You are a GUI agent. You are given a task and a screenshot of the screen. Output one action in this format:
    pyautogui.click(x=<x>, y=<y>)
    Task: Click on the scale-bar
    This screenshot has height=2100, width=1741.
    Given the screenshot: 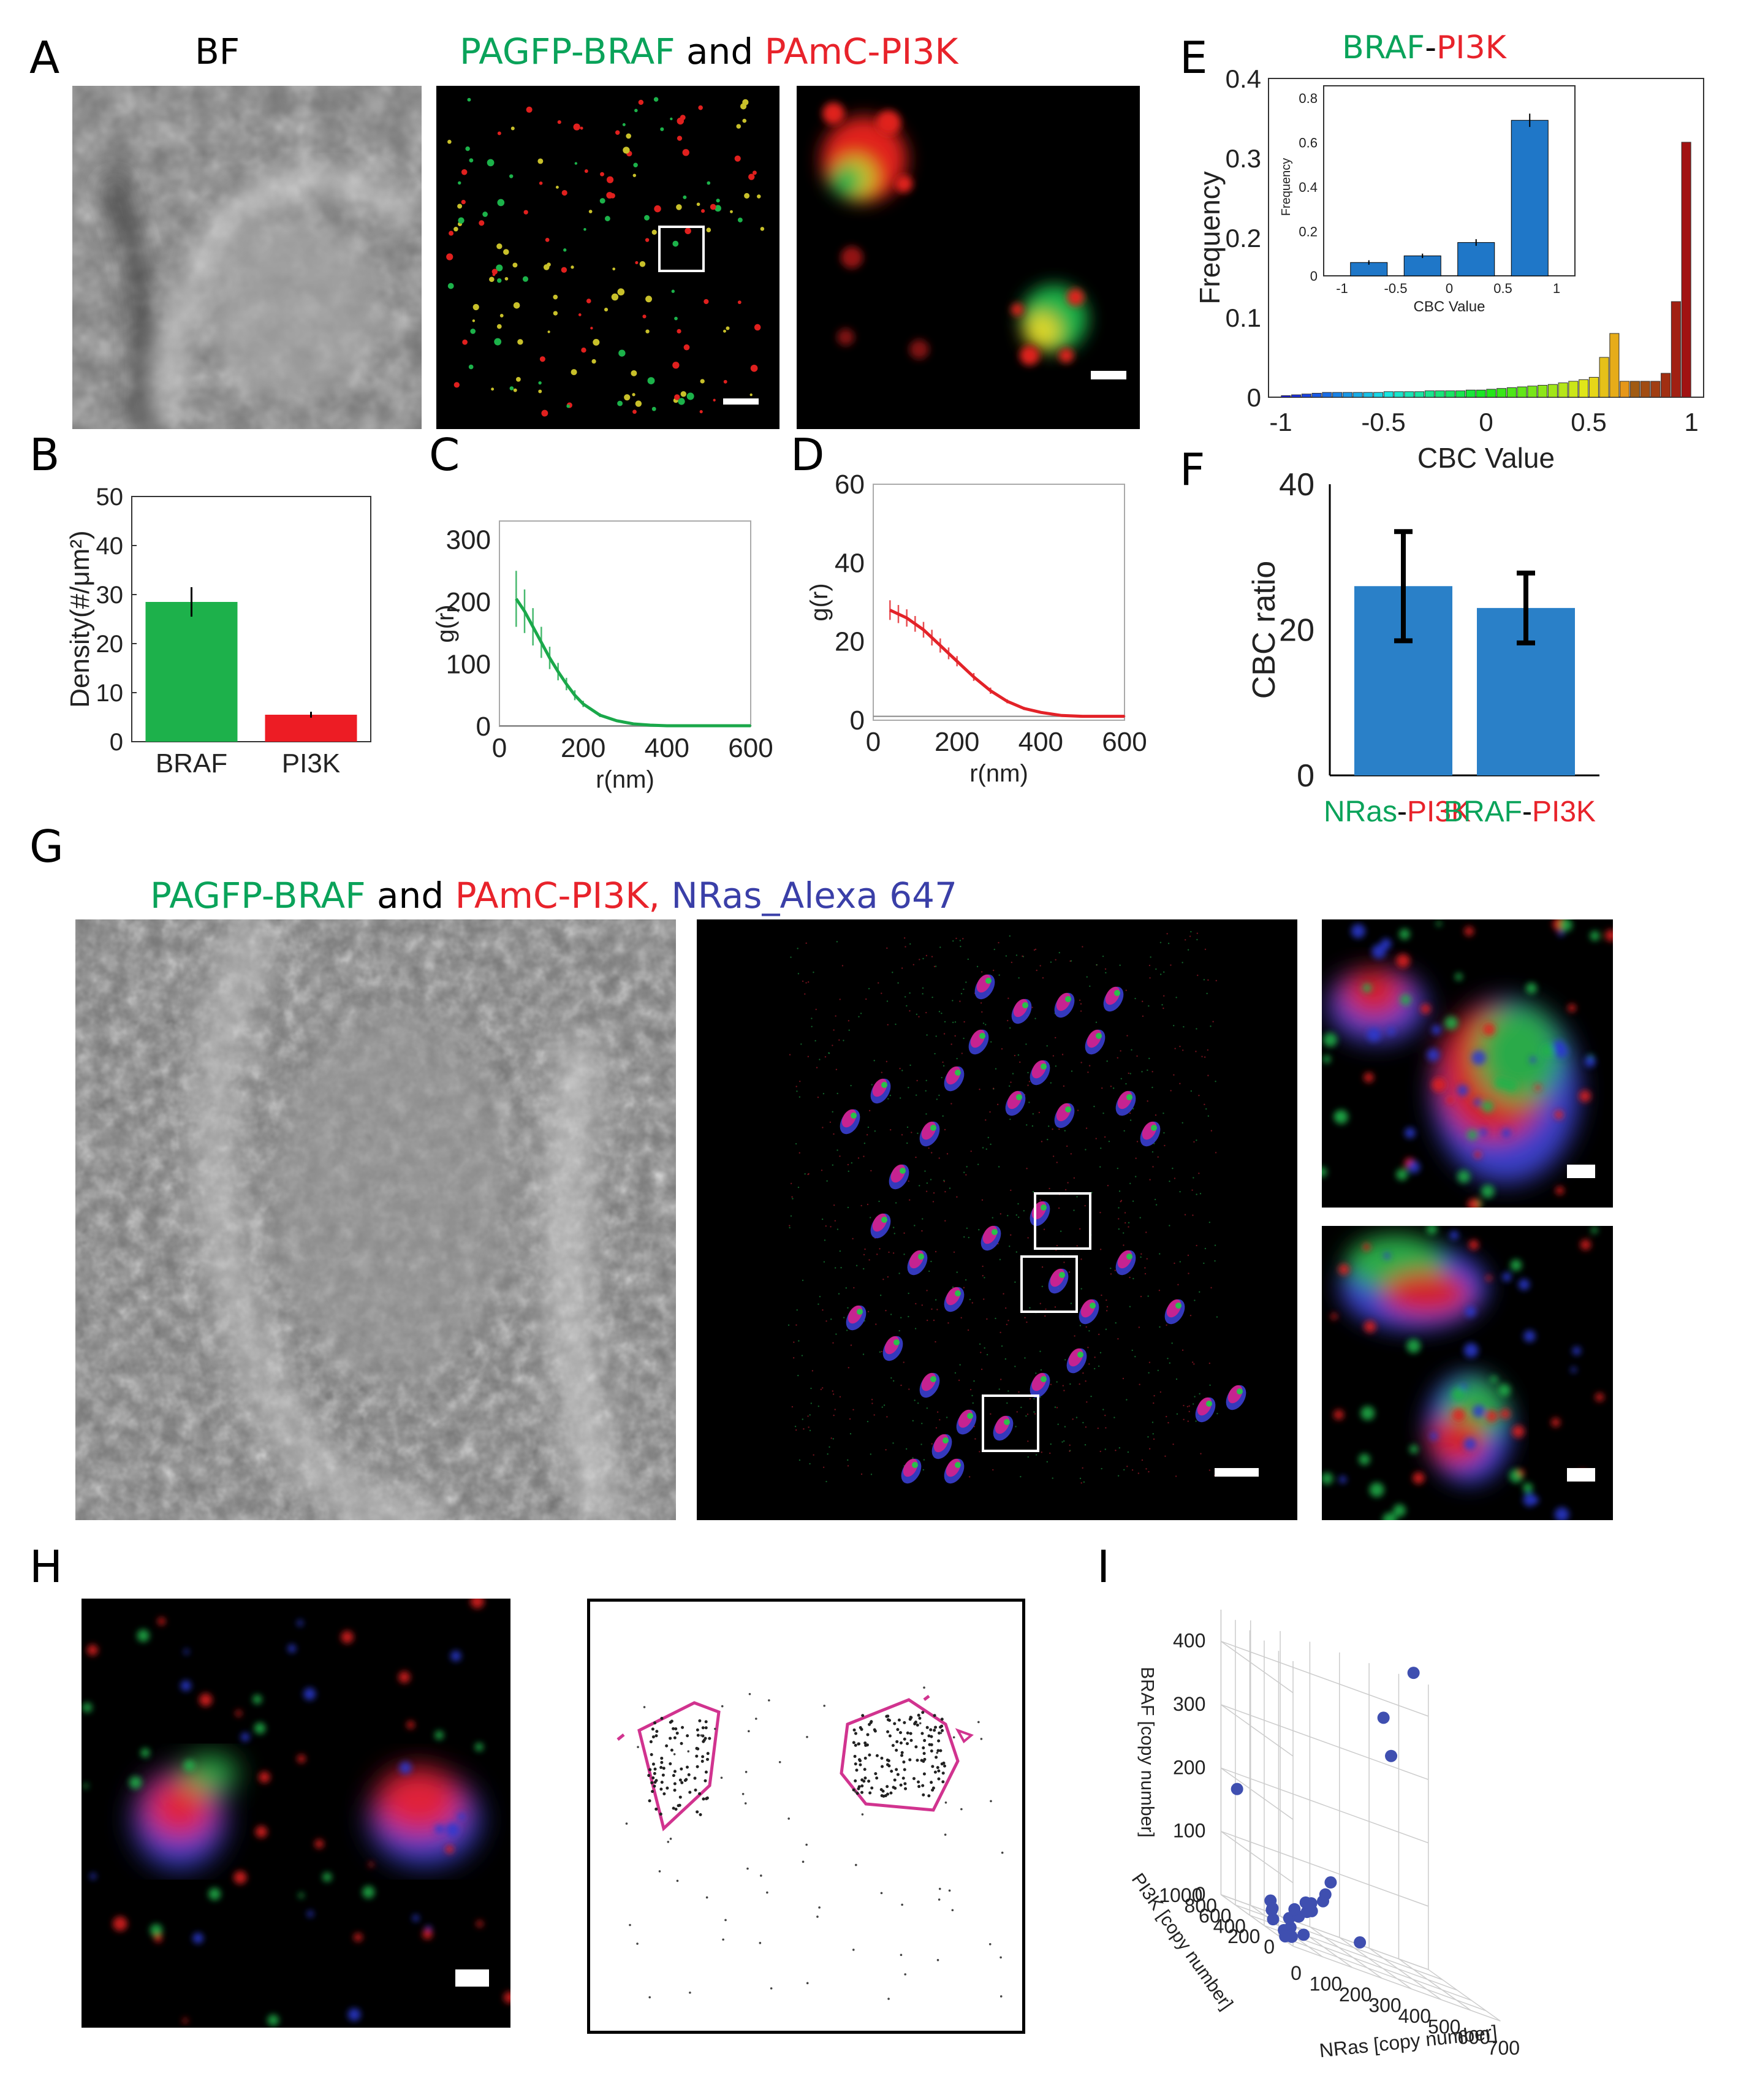 What is the action you would take?
    pyautogui.click(x=741, y=402)
    